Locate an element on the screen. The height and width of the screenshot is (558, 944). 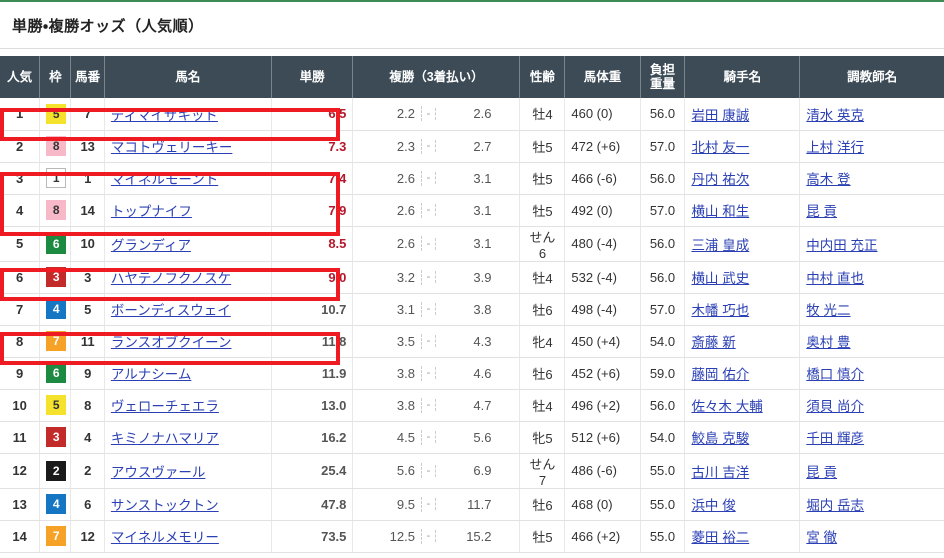
trainer-name-link: 千田 輝彦 is located at coordinates (835, 438).